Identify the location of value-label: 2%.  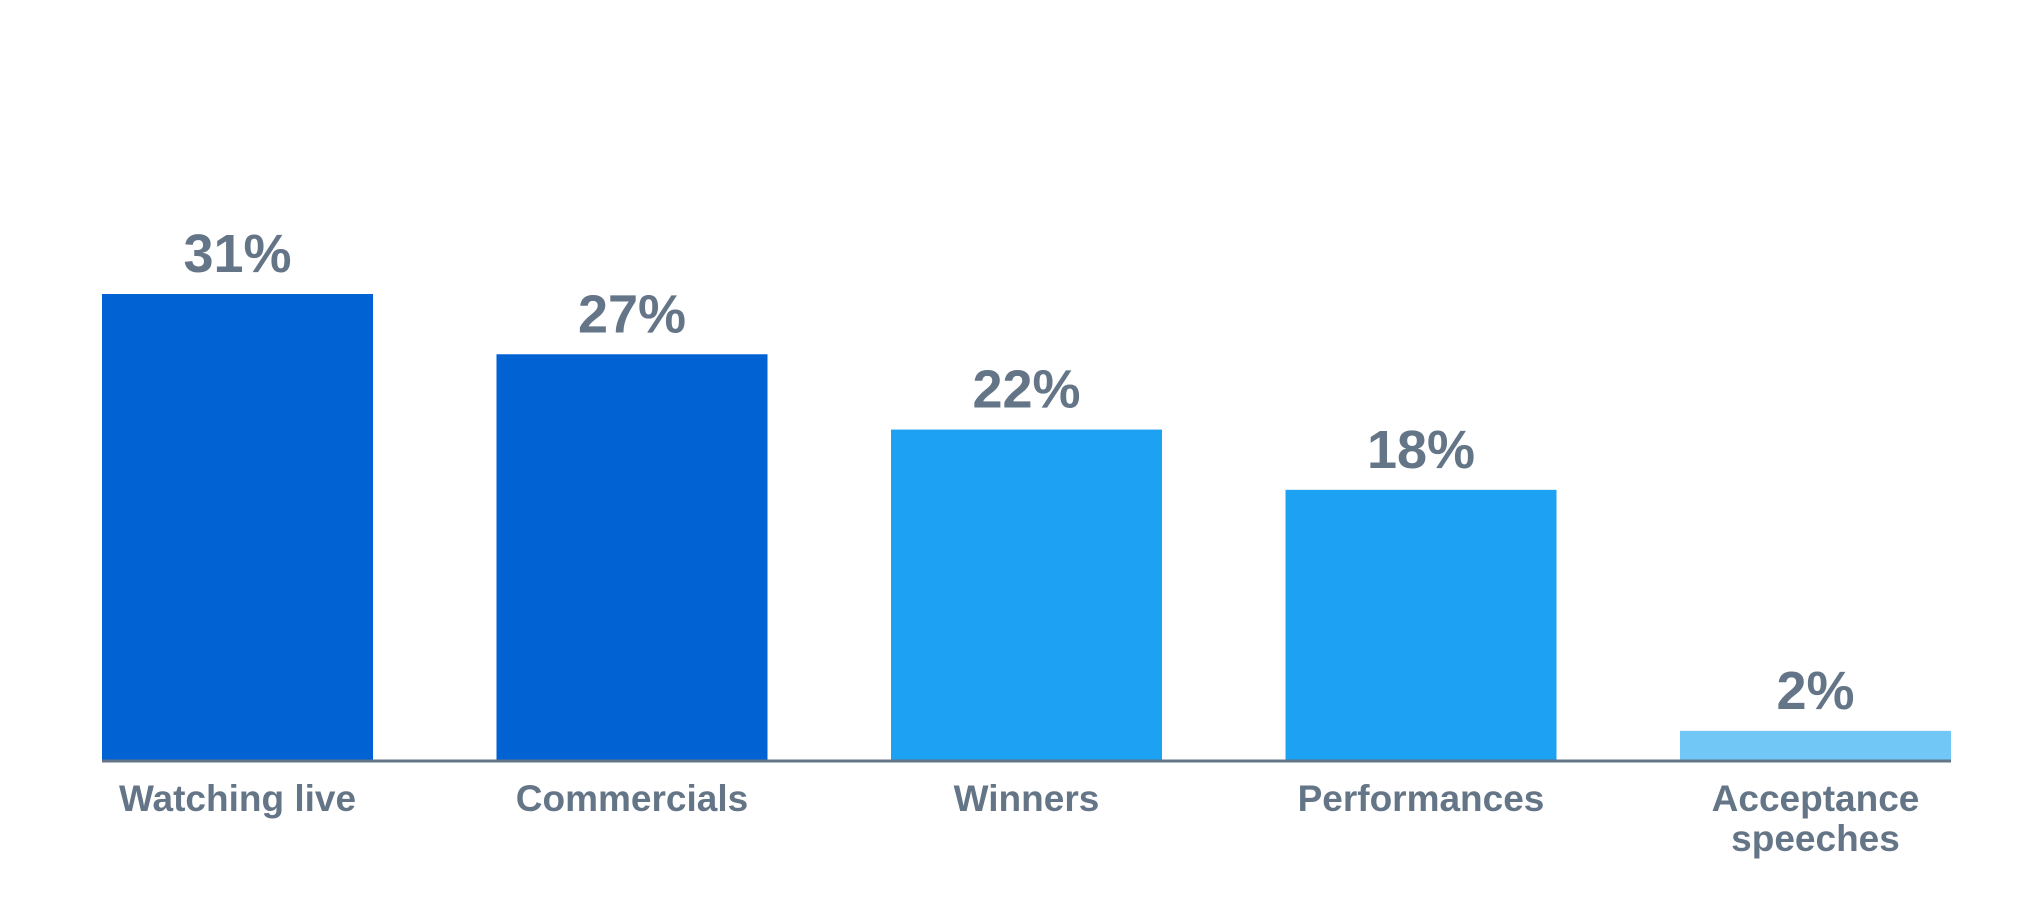
(1815, 691).